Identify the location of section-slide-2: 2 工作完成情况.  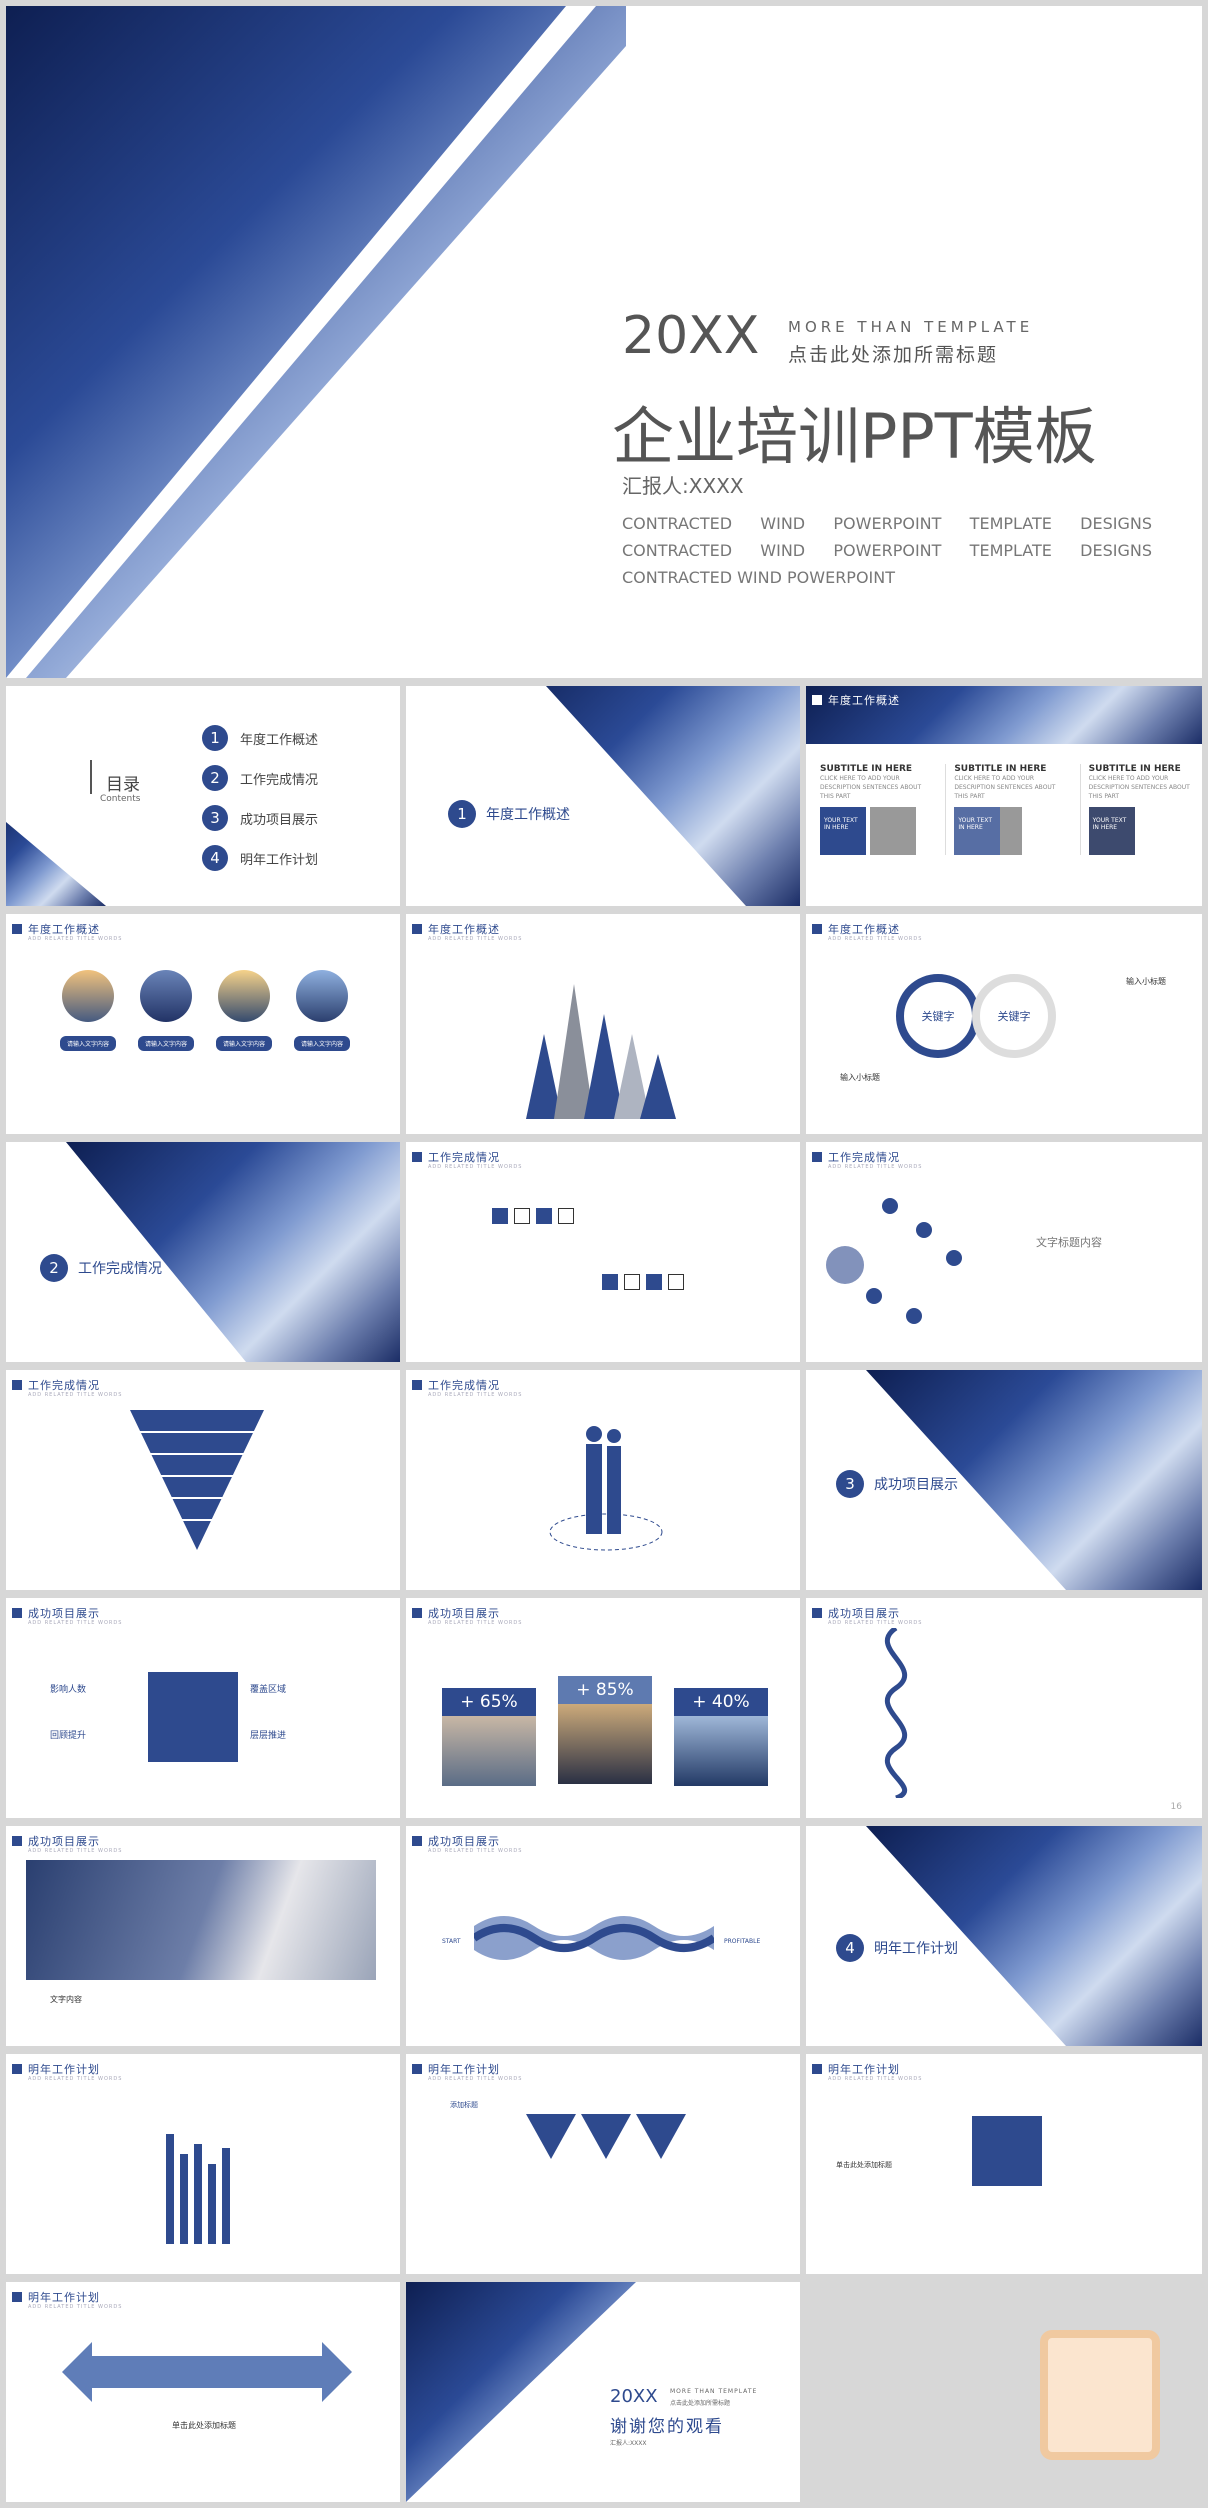
(203, 1252).